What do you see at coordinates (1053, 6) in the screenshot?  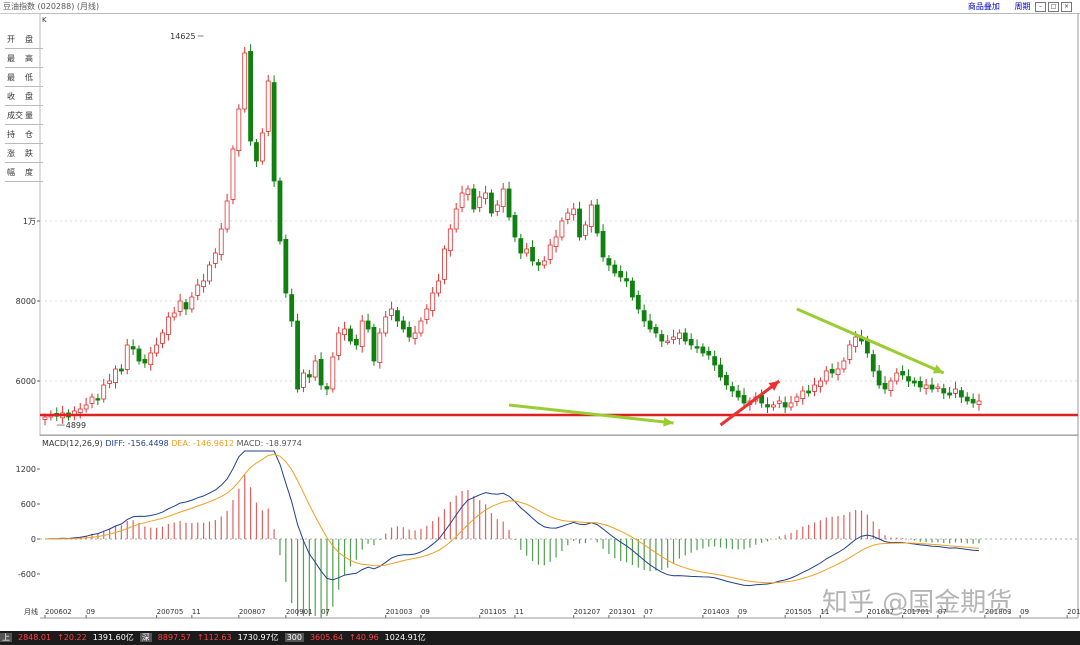 I see `maximize-icon: □` at bounding box center [1053, 6].